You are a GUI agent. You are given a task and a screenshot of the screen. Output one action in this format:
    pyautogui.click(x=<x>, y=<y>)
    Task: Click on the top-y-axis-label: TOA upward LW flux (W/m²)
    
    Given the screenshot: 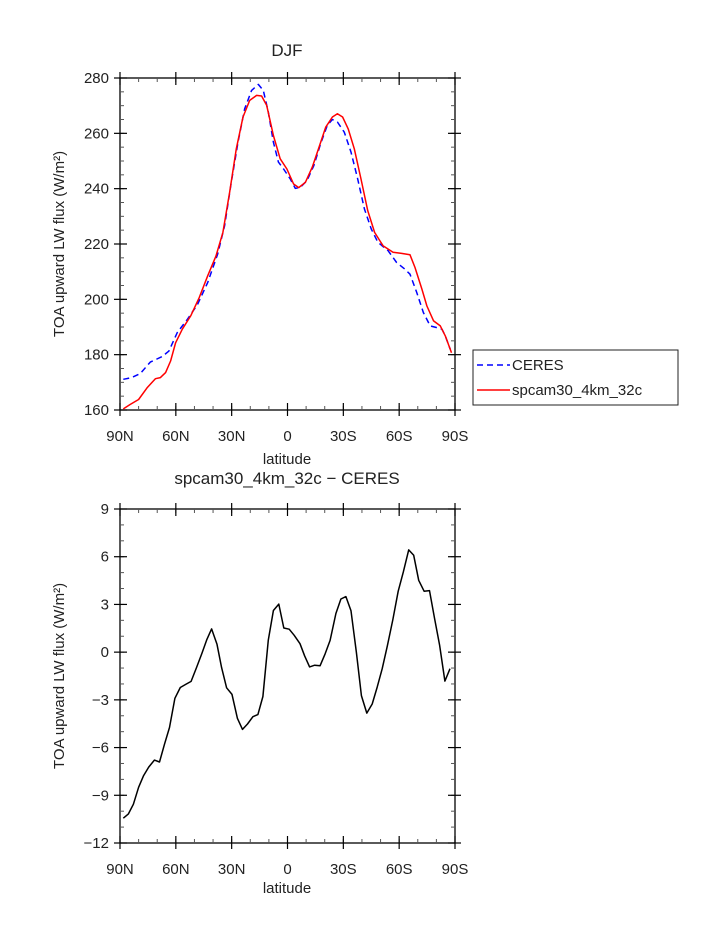 What is the action you would take?
    pyautogui.click(x=59, y=244)
    